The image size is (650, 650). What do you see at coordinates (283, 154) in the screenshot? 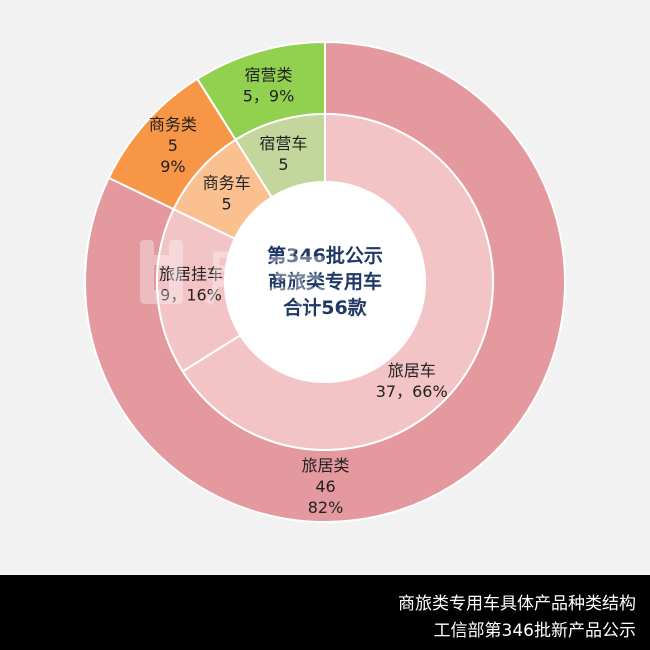
I see `inner-label-4: 宿营车 5` at bounding box center [283, 154].